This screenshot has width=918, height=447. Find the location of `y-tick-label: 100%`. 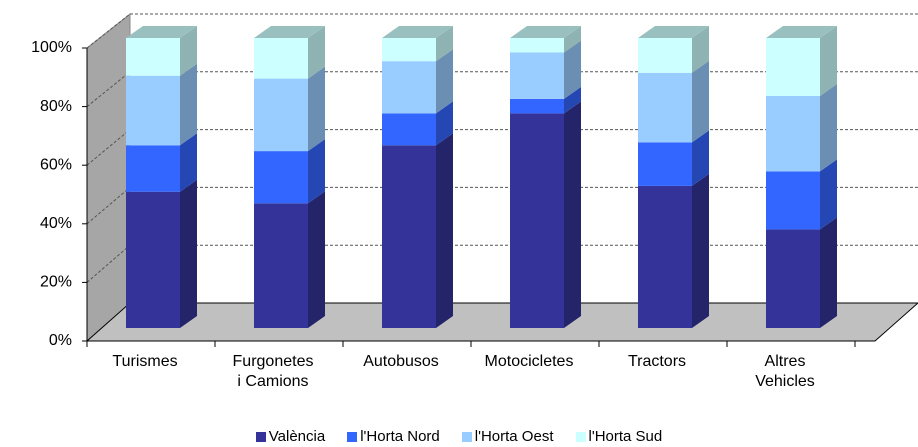

y-tick-label: 100% is located at coordinates (51, 47).